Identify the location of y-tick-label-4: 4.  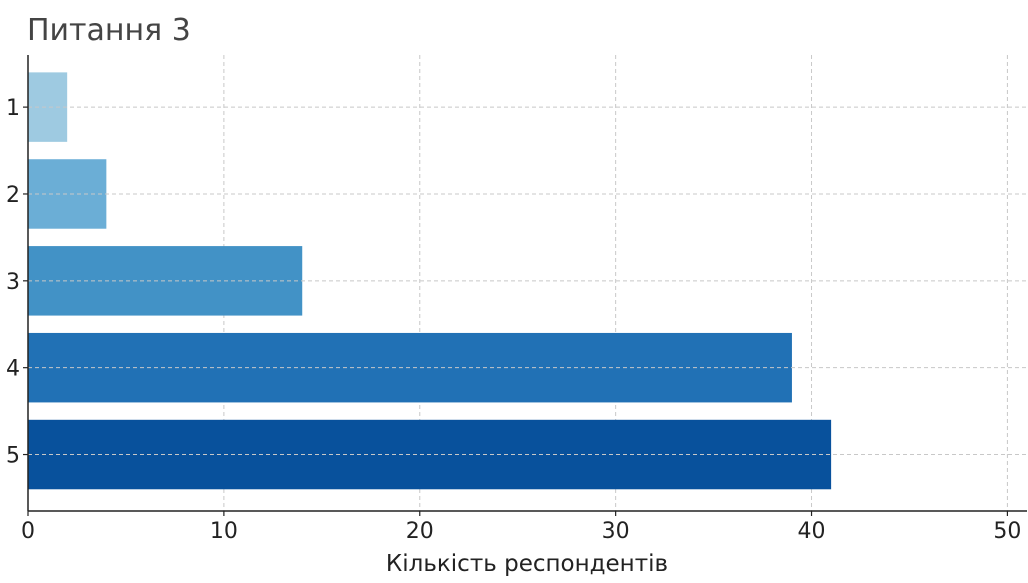
(13, 369).